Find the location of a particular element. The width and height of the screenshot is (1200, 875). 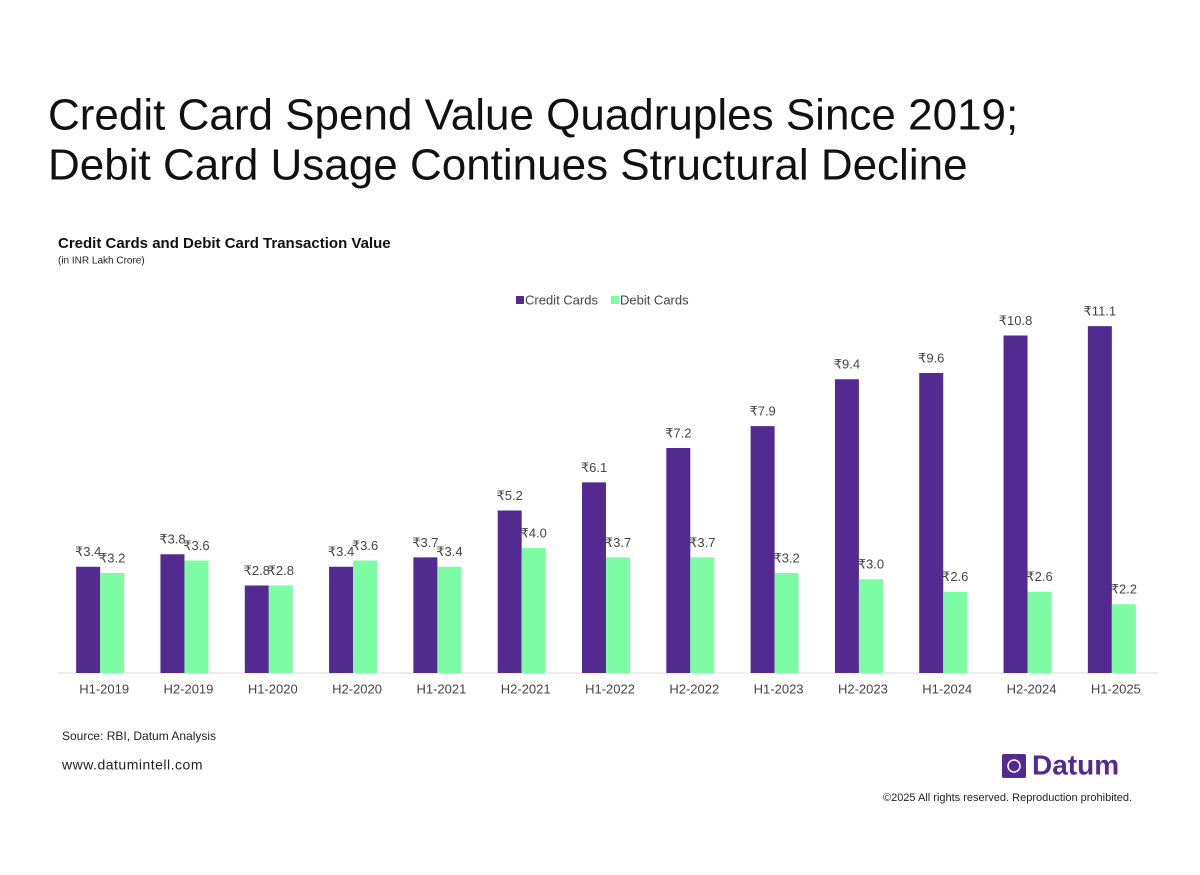

logo-icon is located at coordinates (1014, 766).